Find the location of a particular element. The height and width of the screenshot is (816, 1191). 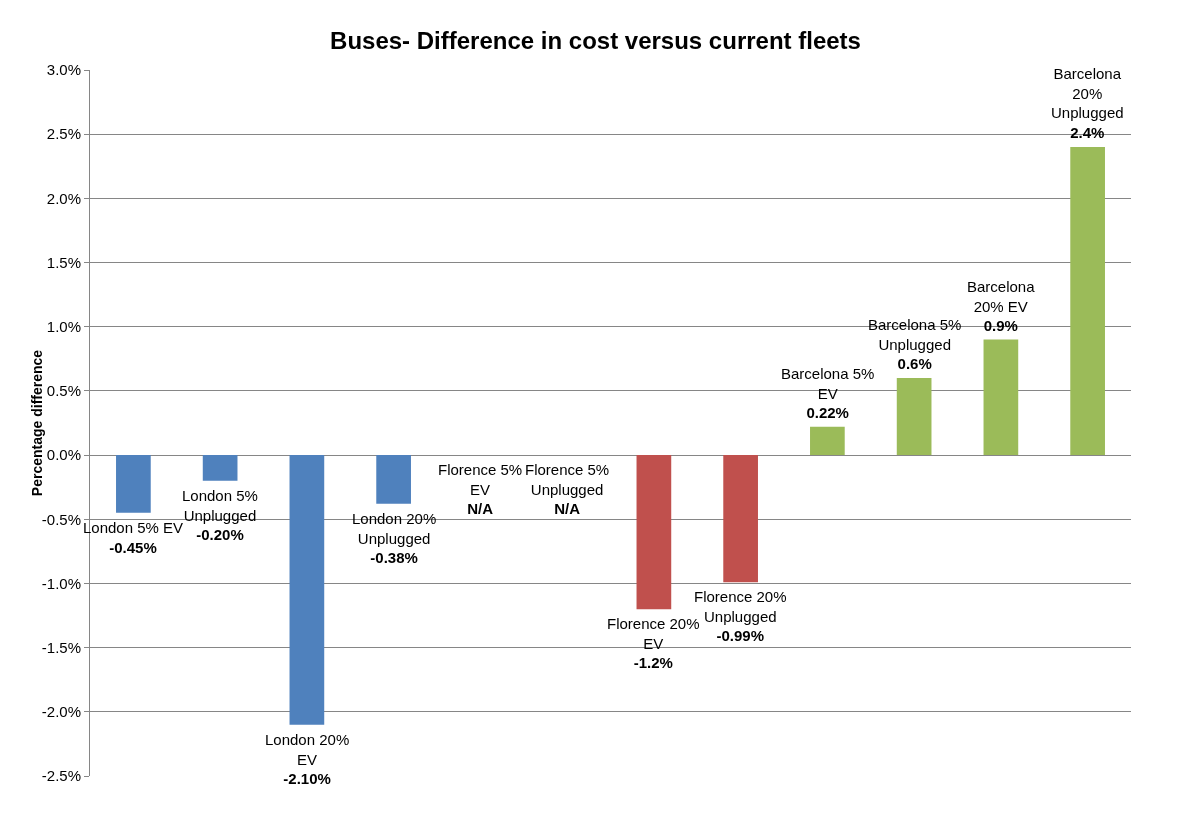

x-tick-label: Barcelona 5% Unplugged is located at coordinates (915, 334).